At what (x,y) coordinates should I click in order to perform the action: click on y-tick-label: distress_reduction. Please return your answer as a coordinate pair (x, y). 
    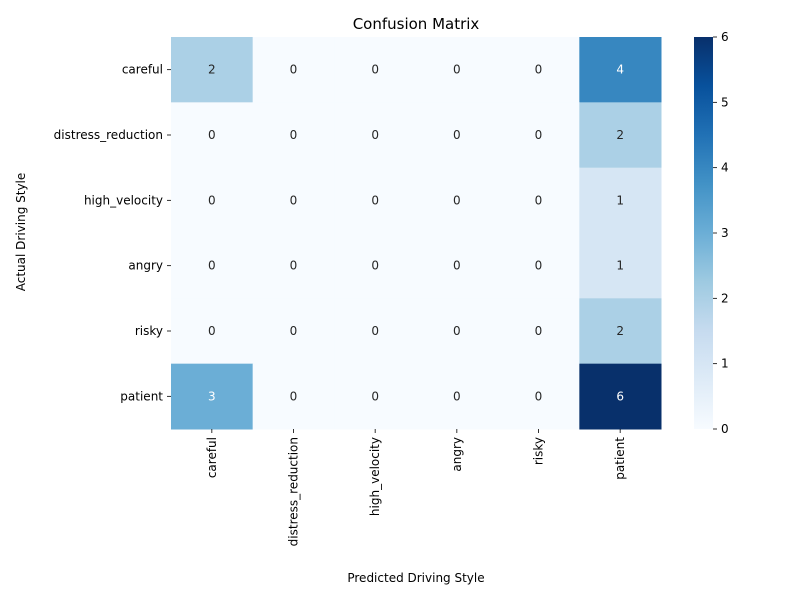
    Looking at the image, I should click on (108, 135).